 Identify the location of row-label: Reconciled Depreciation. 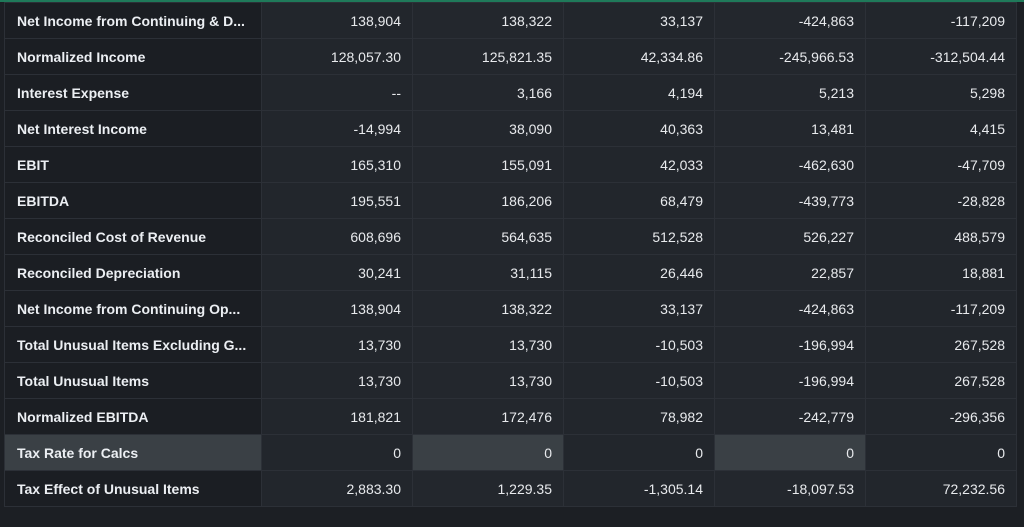
(133, 272).